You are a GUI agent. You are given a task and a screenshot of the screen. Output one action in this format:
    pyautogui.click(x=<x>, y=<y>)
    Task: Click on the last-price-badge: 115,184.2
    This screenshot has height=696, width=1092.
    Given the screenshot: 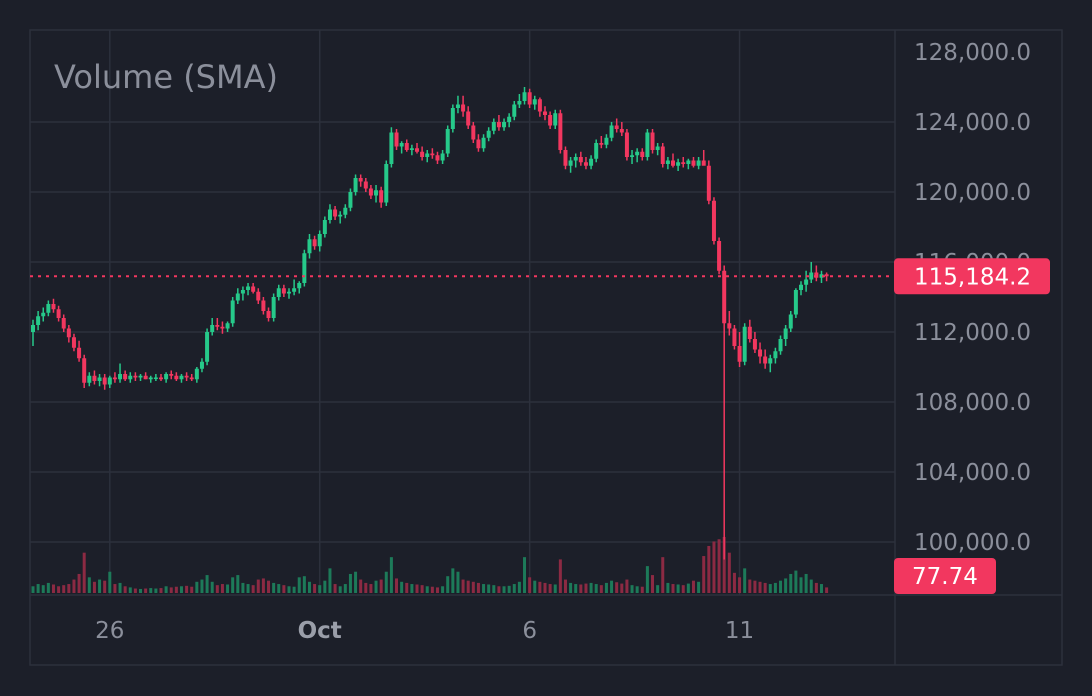 What is the action you would take?
    pyautogui.click(x=972, y=276)
    